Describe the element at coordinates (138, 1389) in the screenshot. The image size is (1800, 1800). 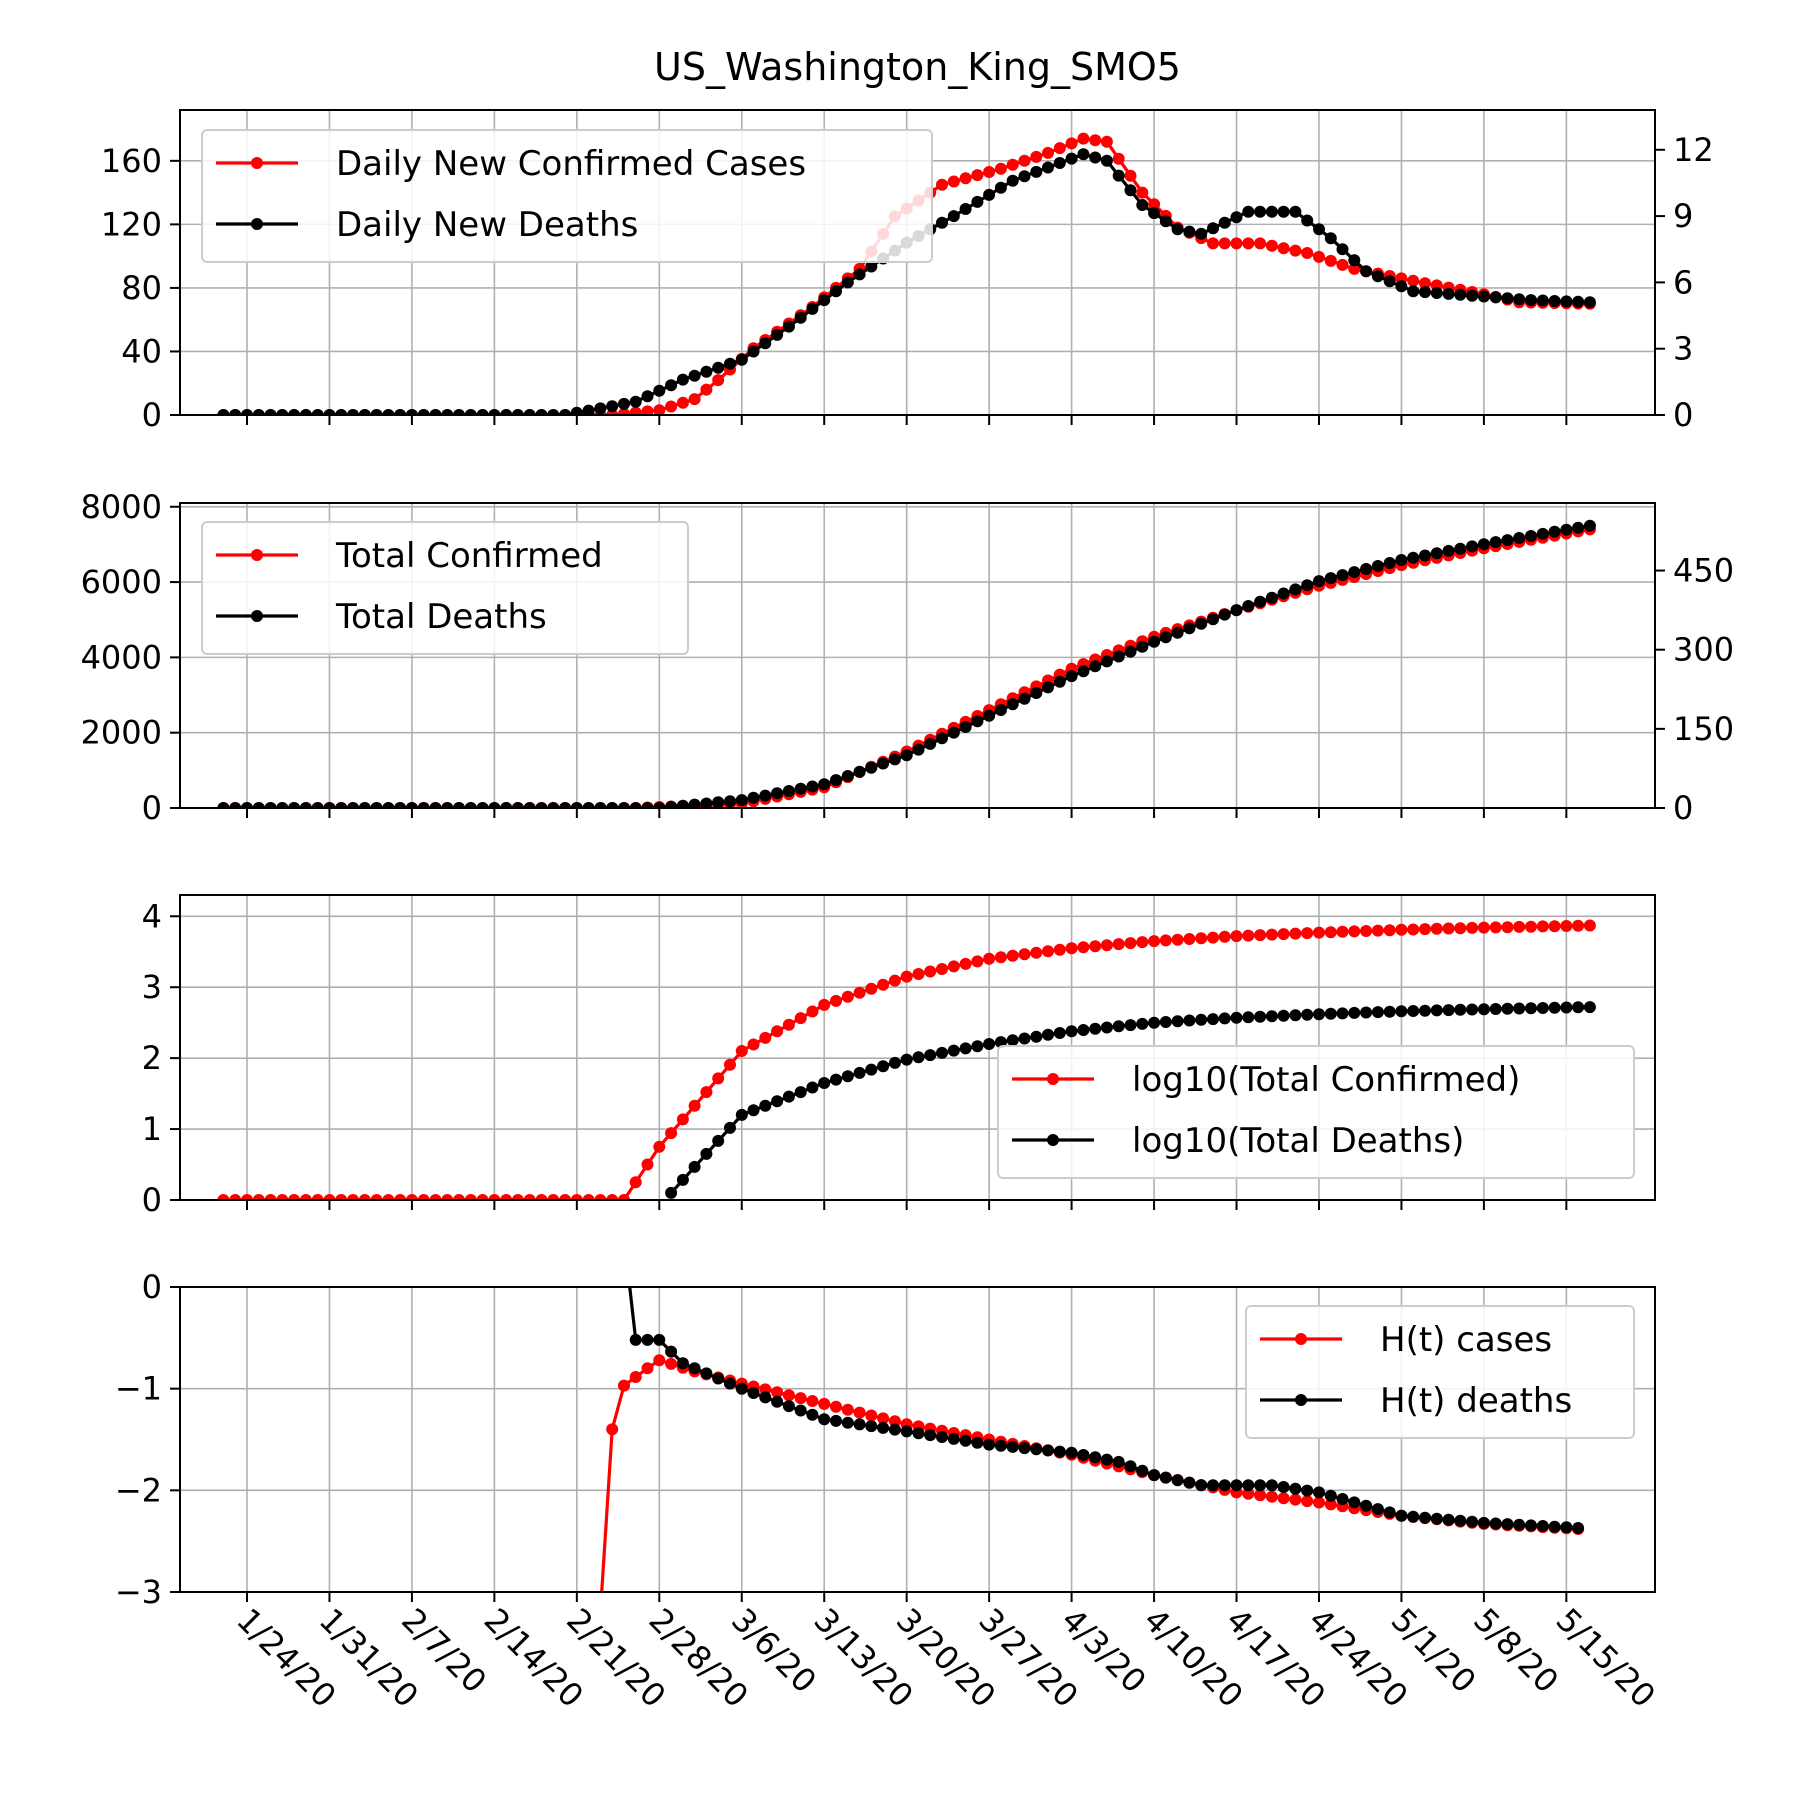
I see `y-tick-label-left: −1` at that location.